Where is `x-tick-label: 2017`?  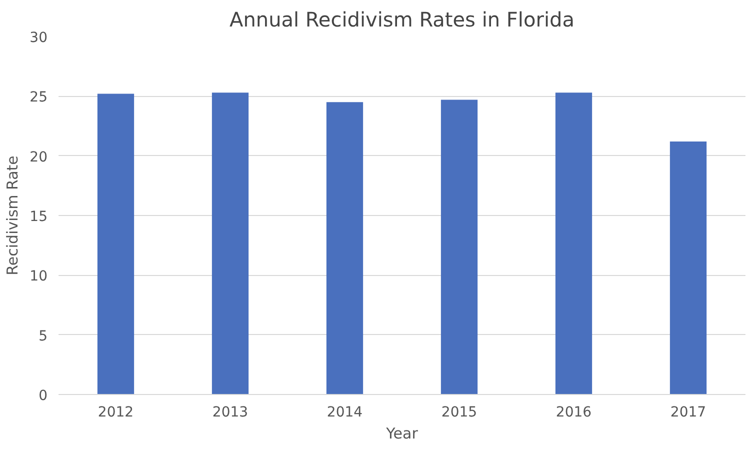
x-tick-label: 2017 is located at coordinates (688, 412).